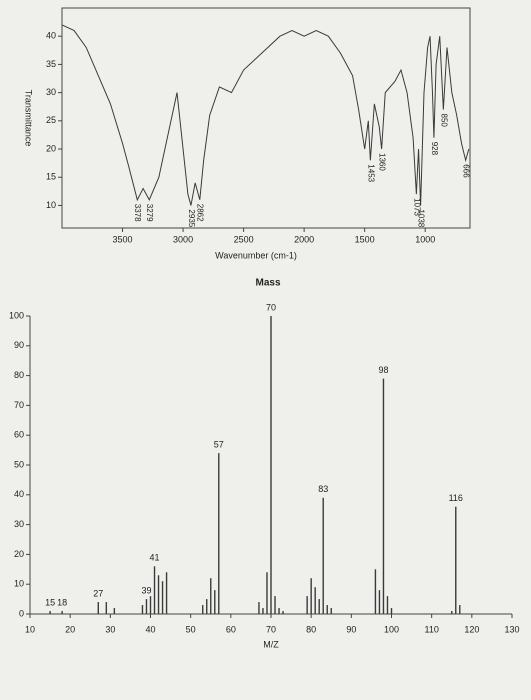  Describe the element at coordinates (351, 629) in the screenshot. I see `x-tick-label: 90` at that location.